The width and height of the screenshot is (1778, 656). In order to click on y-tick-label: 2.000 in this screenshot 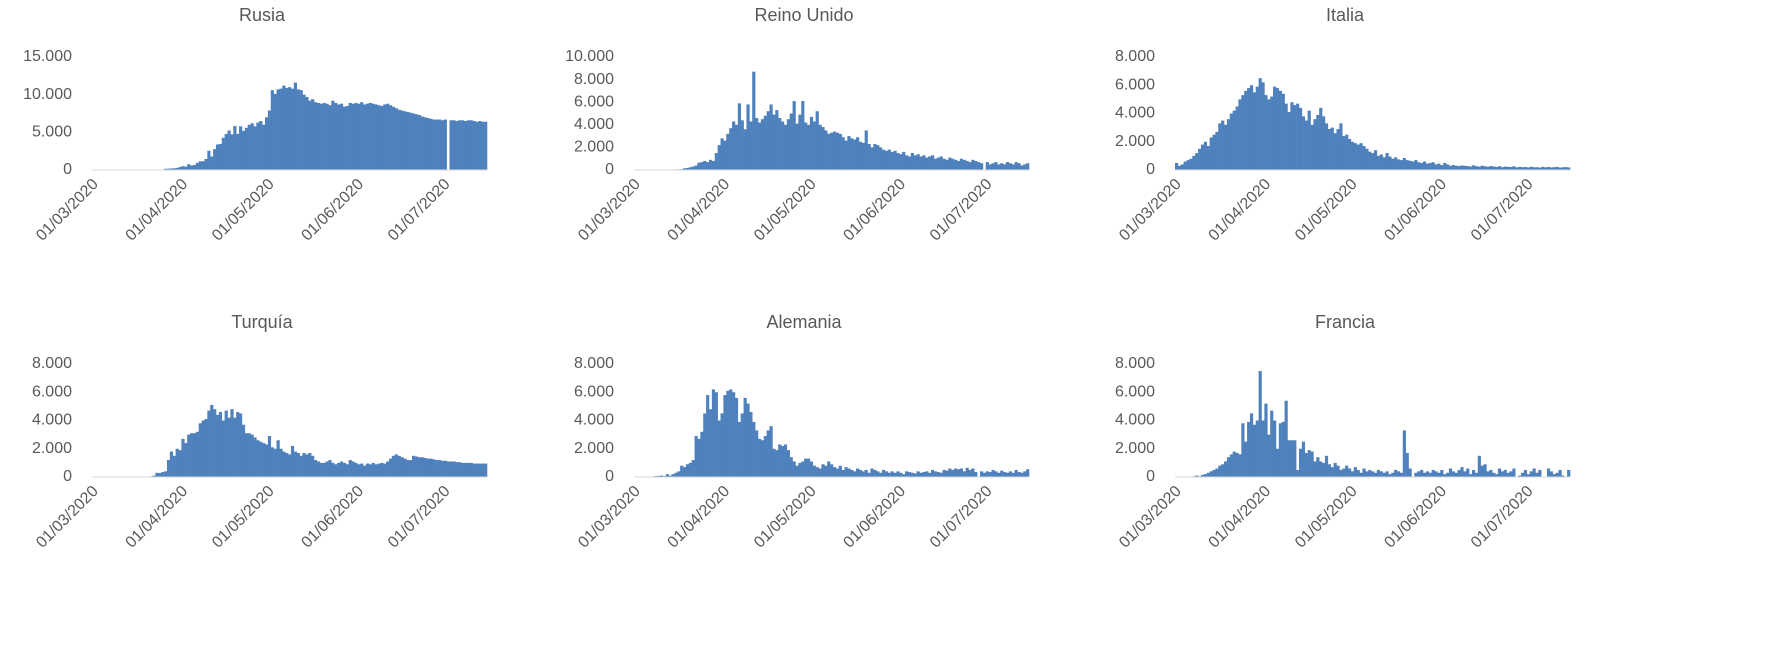, I will do `click(594, 448)`.